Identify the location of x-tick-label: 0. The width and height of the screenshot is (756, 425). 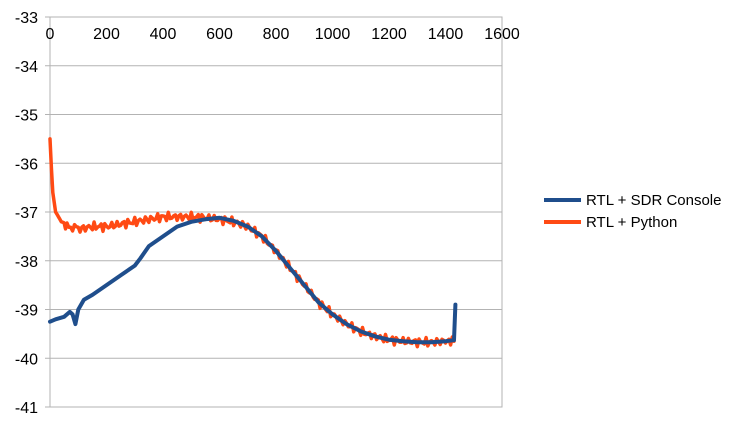
(50, 34).